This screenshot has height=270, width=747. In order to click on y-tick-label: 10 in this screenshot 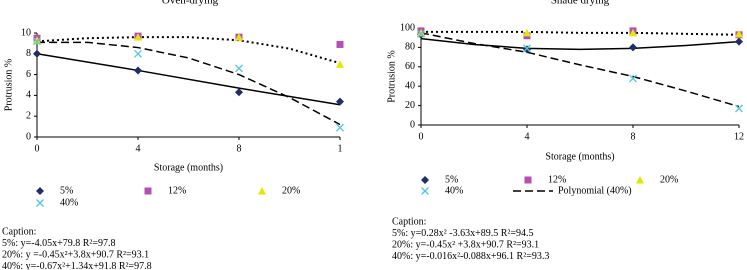, I will do `click(26, 32)`.